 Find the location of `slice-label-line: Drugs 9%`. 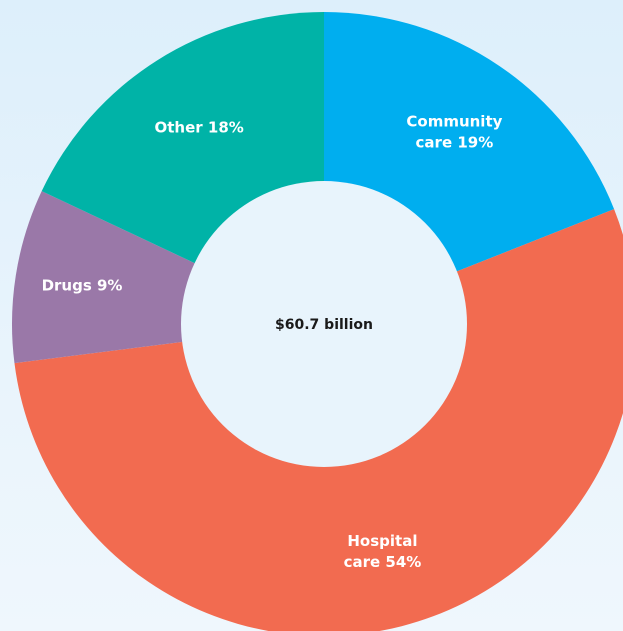

slice-label-line: Drugs 9% is located at coordinates (82, 286).